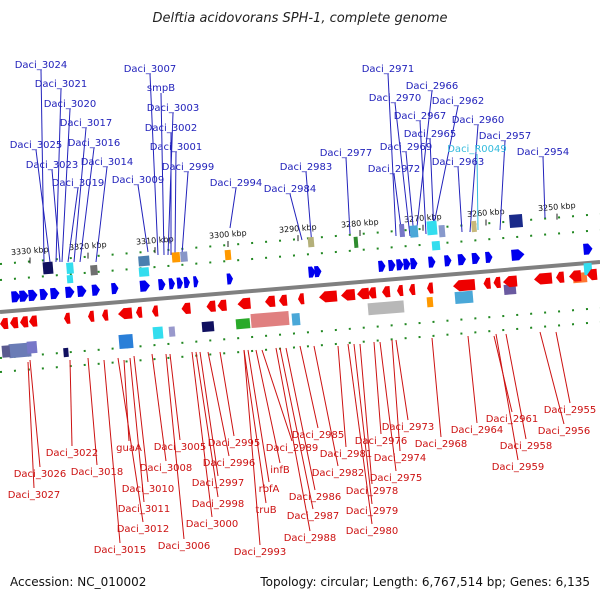  Describe the element at coordinates (432, 86) in the screenshot. I see `gene-label: Daci_2966` at that location.